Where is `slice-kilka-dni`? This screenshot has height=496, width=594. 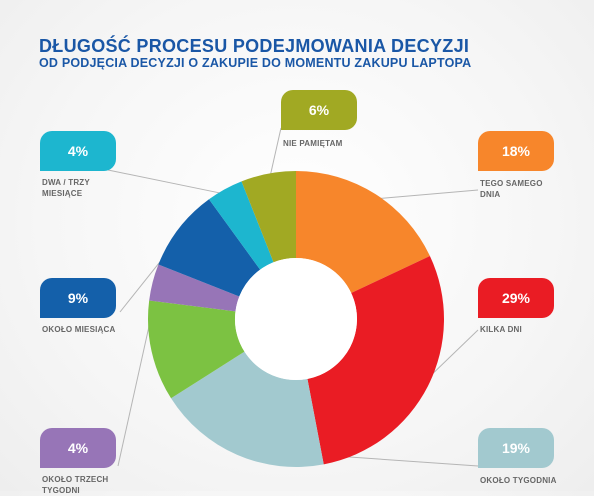 slice-kilka-dni is located at coordinates (376, 360).